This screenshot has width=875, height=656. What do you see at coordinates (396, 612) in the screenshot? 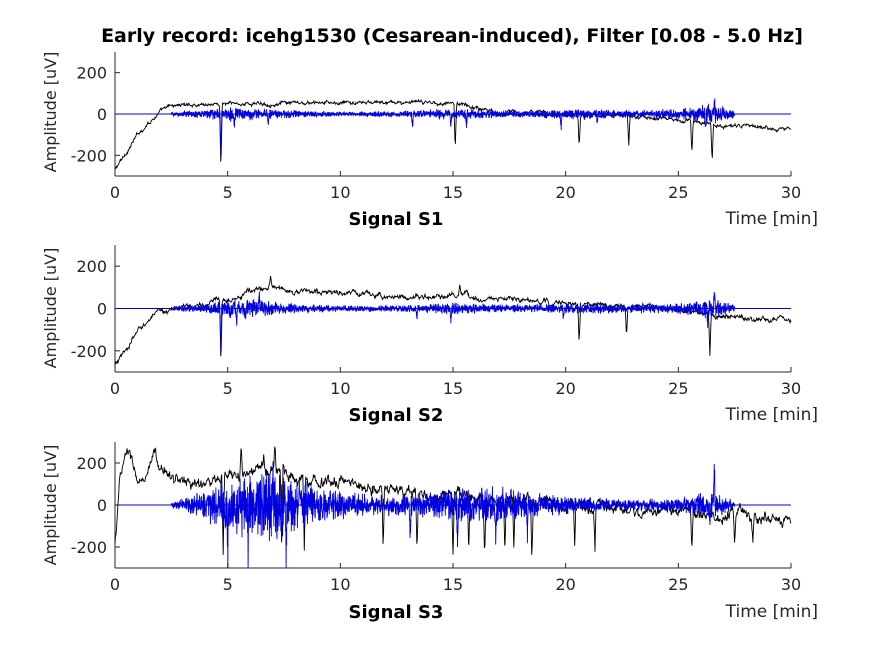
I see `signal-label: Signal S3` at bounding box center [396, 612].